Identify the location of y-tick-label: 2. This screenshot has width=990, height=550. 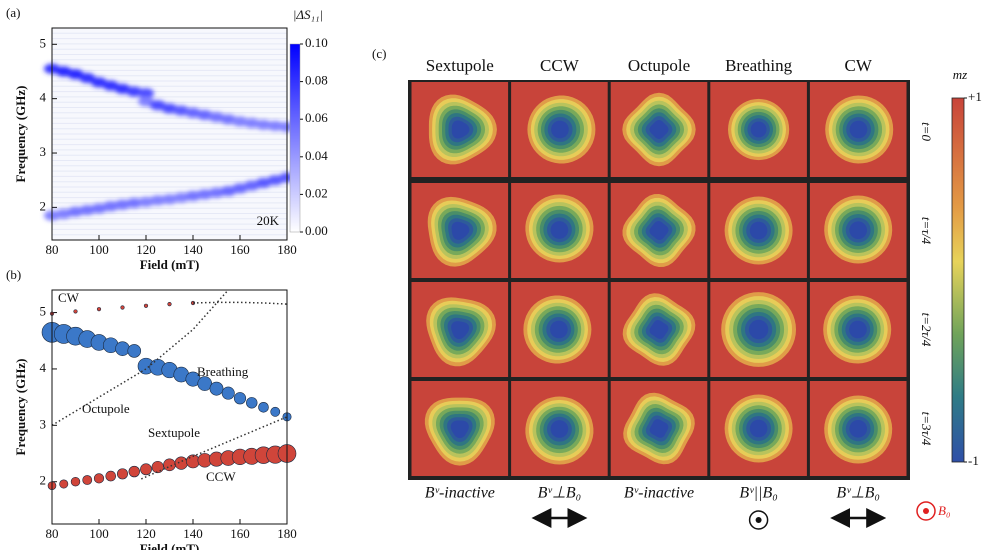
(43, 480).